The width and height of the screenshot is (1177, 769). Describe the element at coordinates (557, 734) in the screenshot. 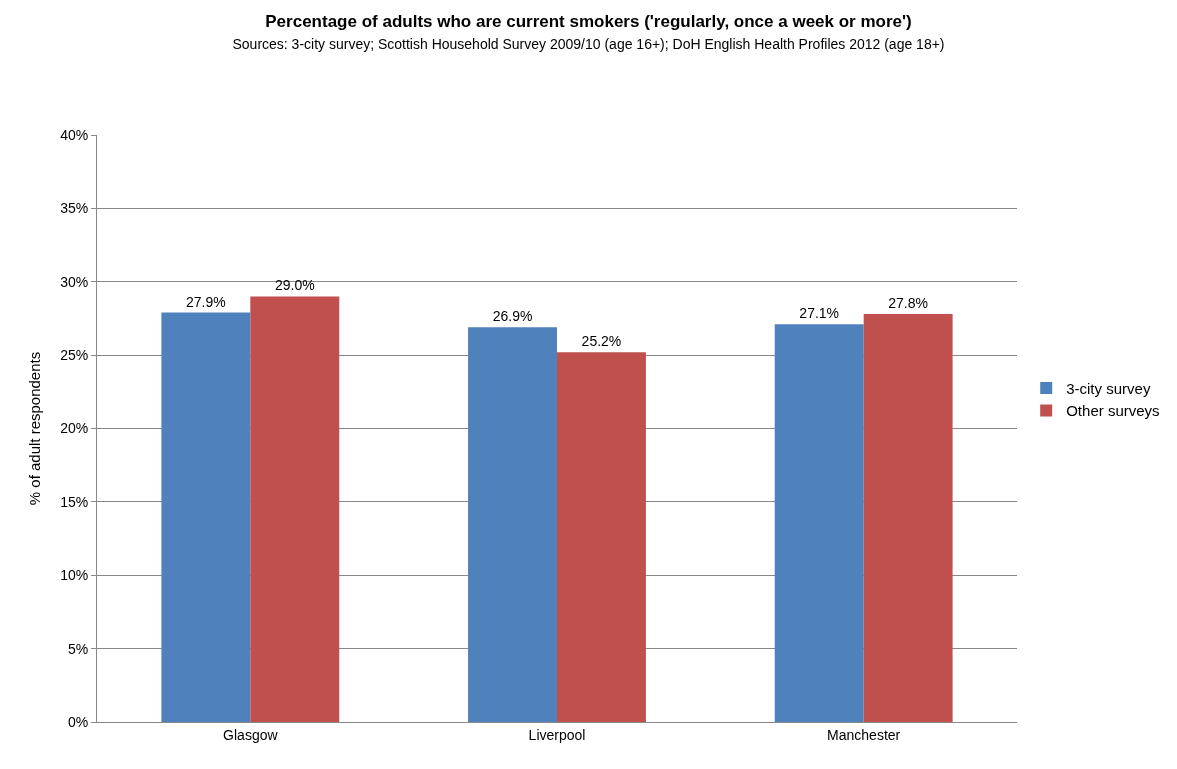

I see `x-tick-label: Liverpool` at that location.